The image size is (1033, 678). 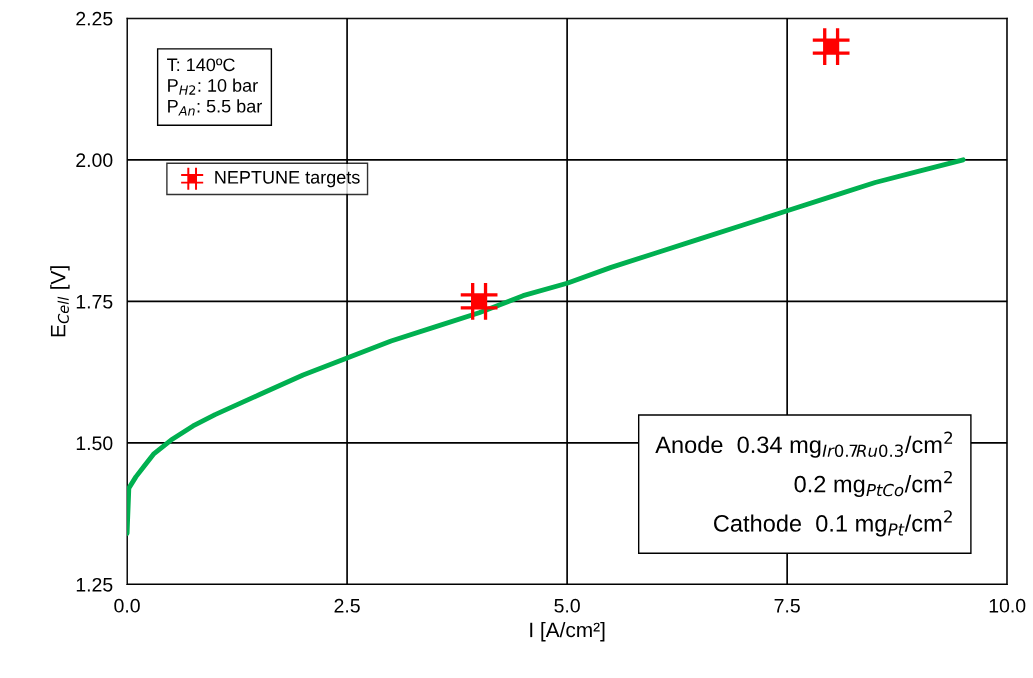 I want to click on y-tick-label: 1.50, so click(x=94, y=443).